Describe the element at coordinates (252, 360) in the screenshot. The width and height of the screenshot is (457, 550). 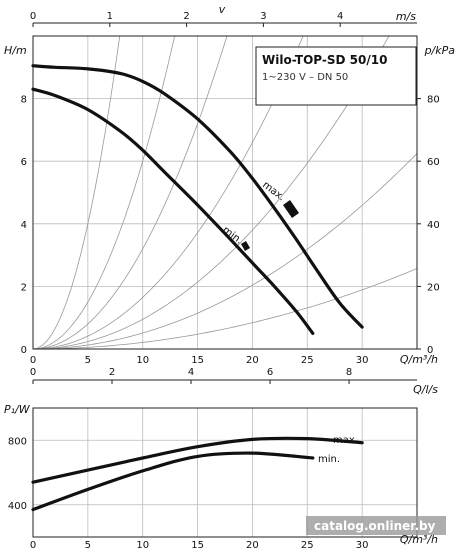
I see `x-tick-label: 20` at that location.